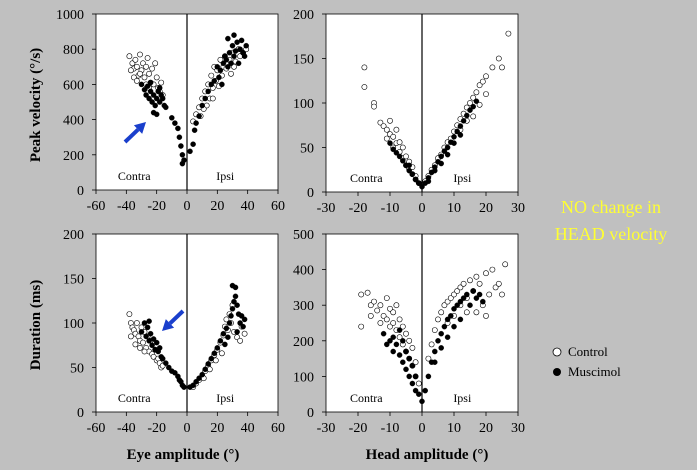 This screenshot has width=697, height=470. Describe the element at coordinates (134, 176) in the screenshot. I see `region-label-contra: Contra` at that location.